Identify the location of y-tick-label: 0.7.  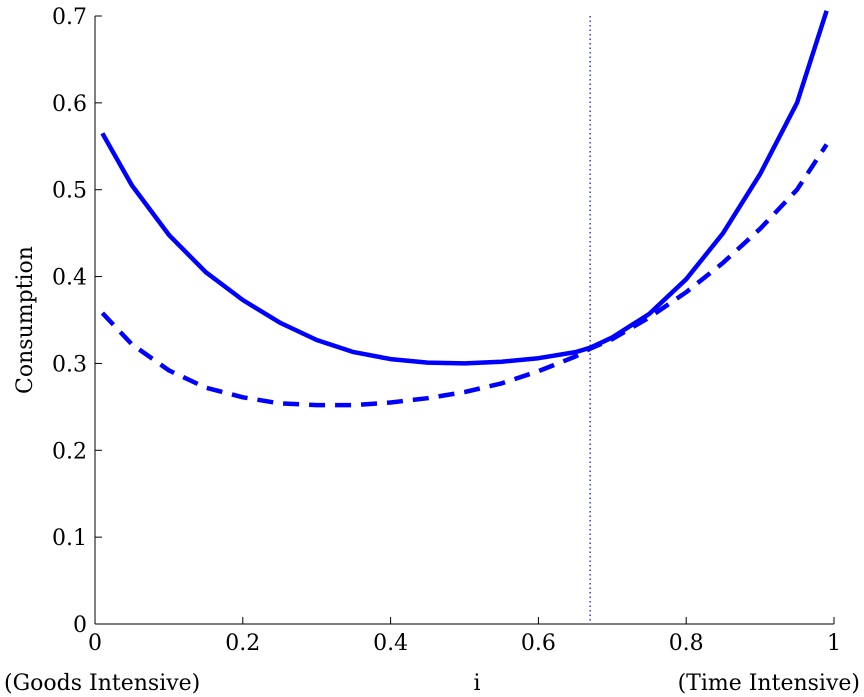
(69, 17).